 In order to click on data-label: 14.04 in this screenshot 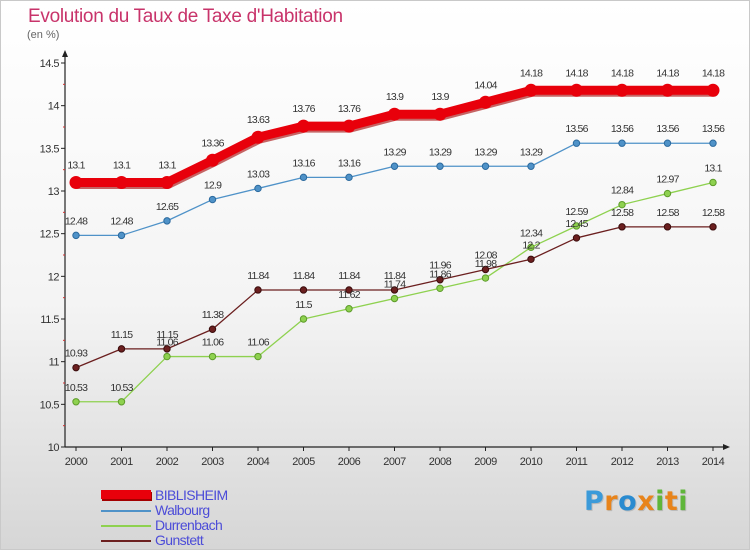, I will do `click(485, 85)`.